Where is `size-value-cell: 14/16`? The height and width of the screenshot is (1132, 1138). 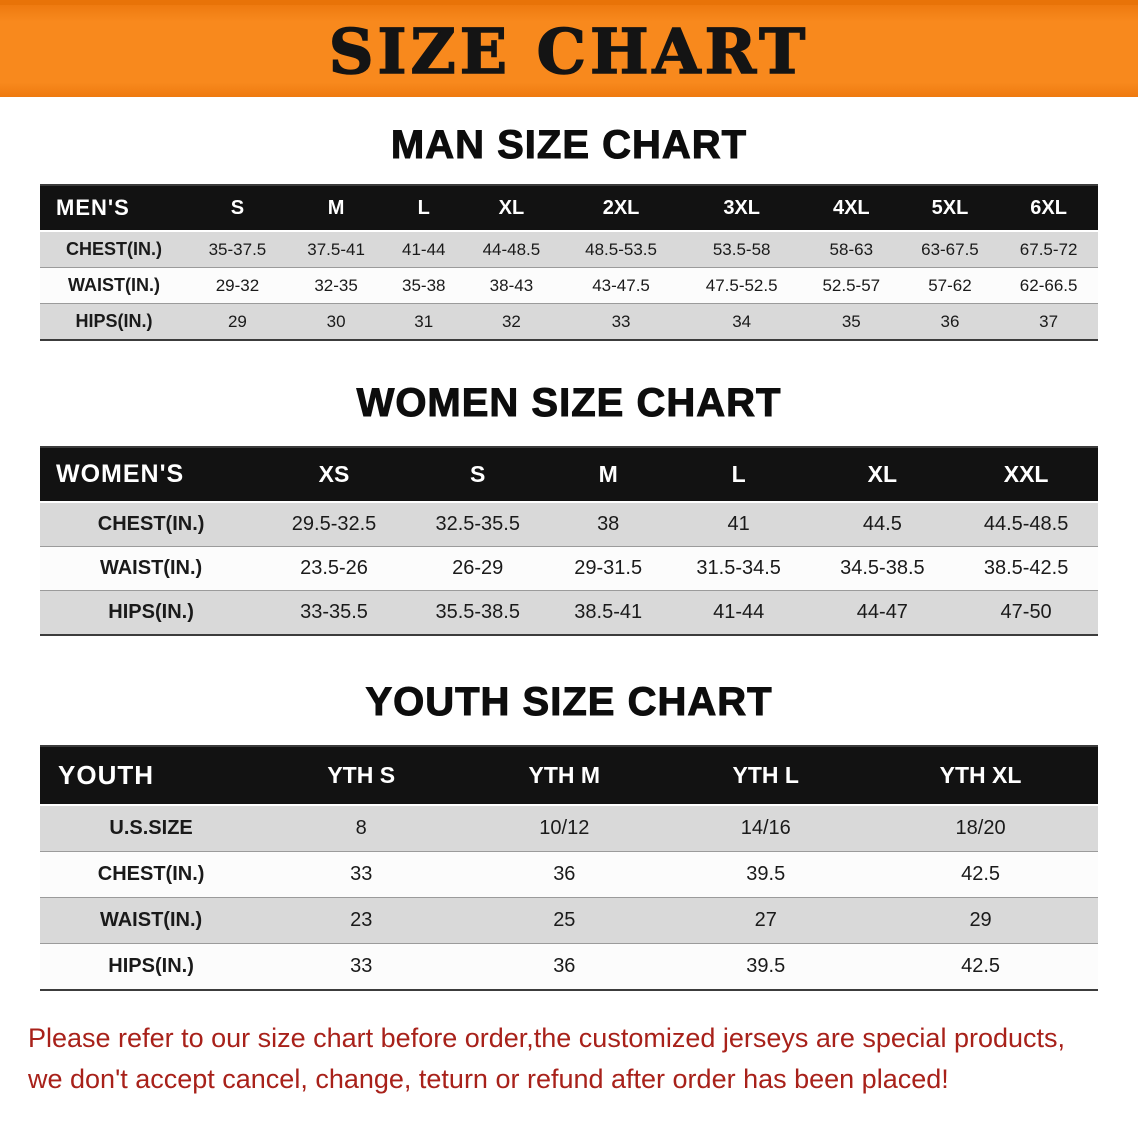 size-value-cell: 14/16 is located at coordinates (766, 828).